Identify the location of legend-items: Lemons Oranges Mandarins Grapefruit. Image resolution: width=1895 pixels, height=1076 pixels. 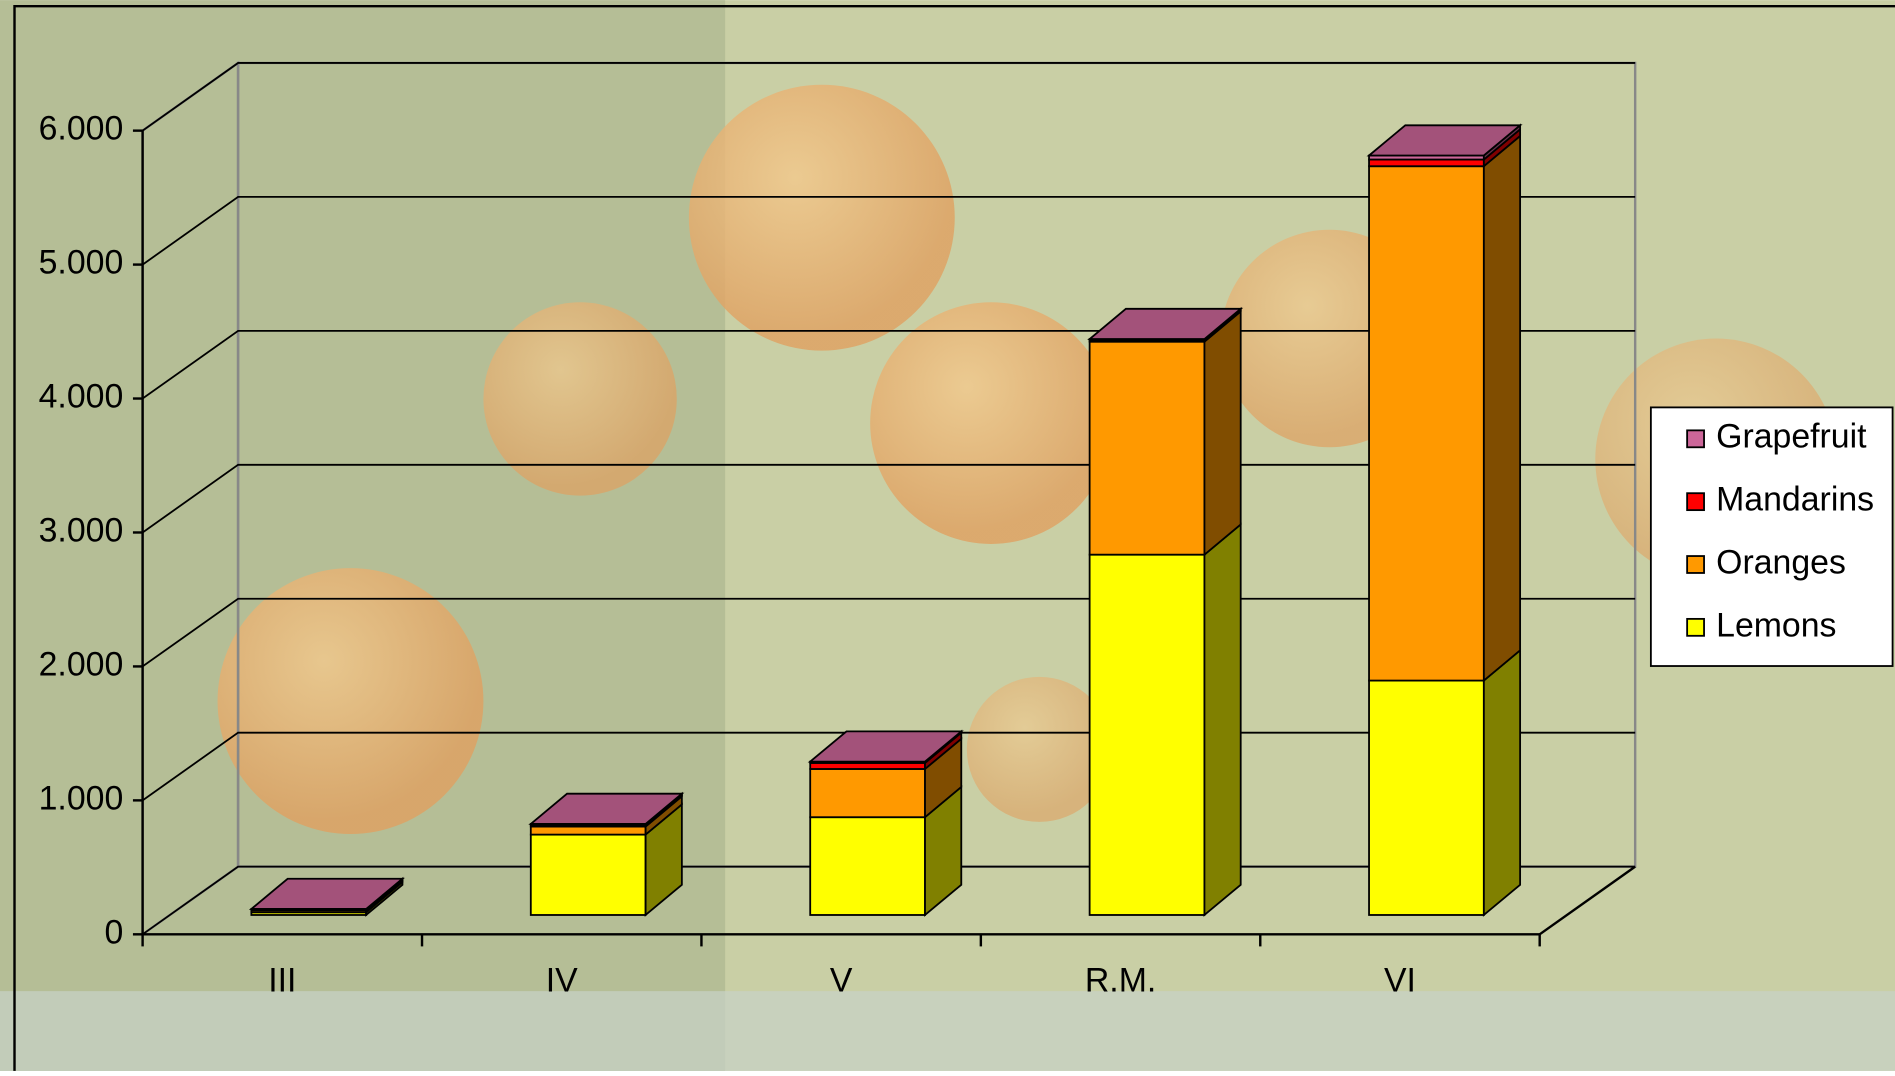
(1780, 531).